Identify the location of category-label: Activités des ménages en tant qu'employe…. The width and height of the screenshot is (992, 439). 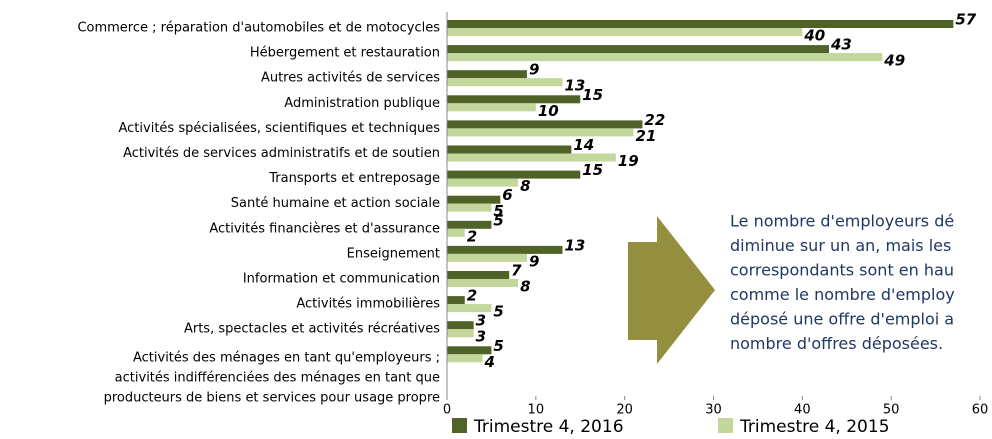
(272, 377).